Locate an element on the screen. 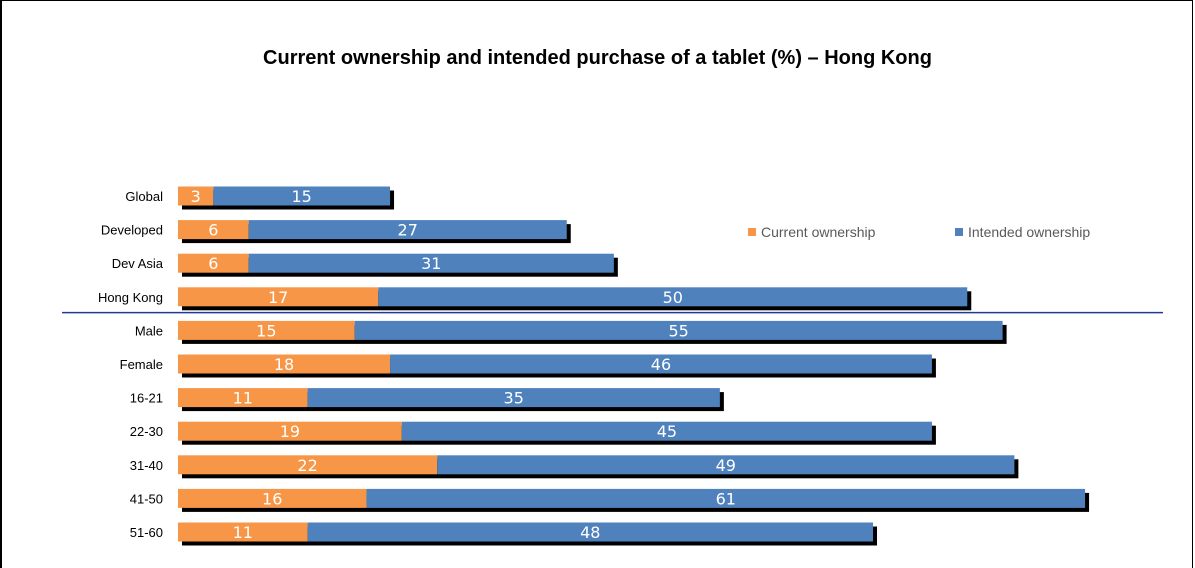 The width and height of the screenshot is (1195, 568). data-label-current-ownership-developed: 6 is located at coordinates (213, 230).